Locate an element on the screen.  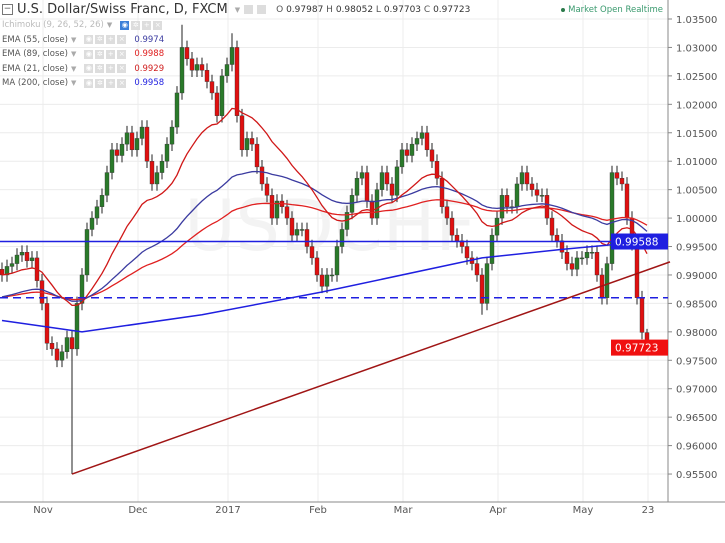
last-price-label-bg is located at coordinates (639, 347).